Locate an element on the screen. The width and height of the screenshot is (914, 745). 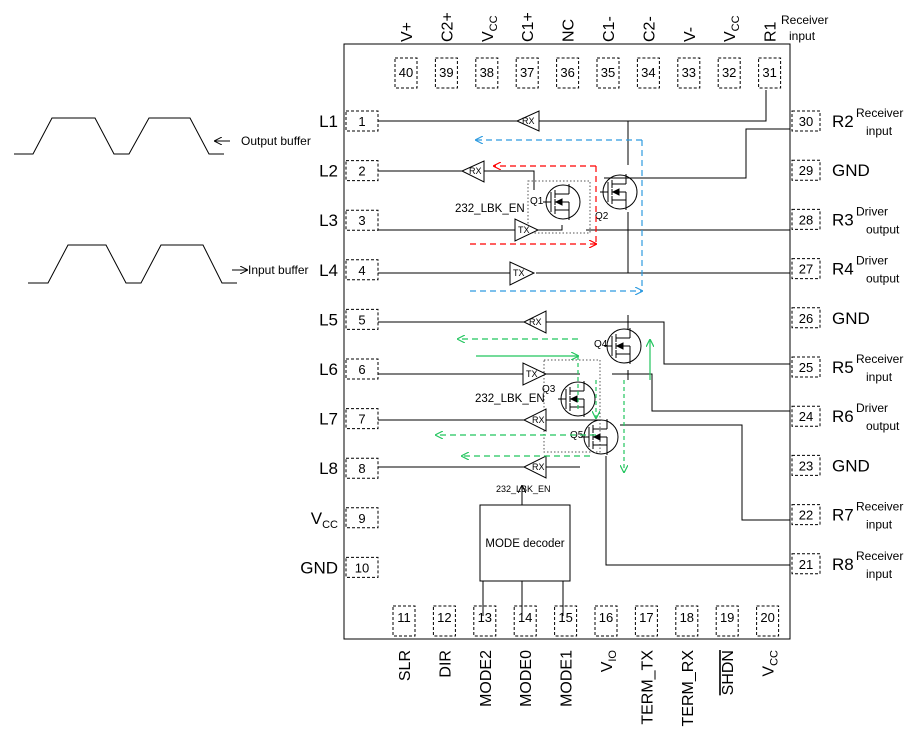
bottom-pin-number: 16 is located at coordinates (606, 617).